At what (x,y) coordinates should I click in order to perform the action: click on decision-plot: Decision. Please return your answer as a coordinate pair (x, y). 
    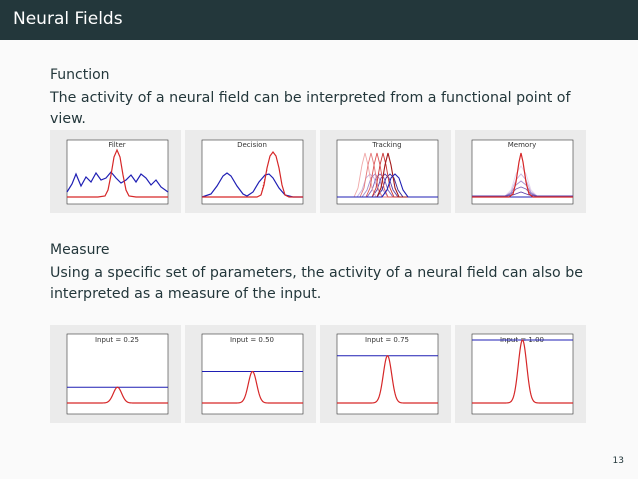
    Looking at the image, I should click on (250, 171).